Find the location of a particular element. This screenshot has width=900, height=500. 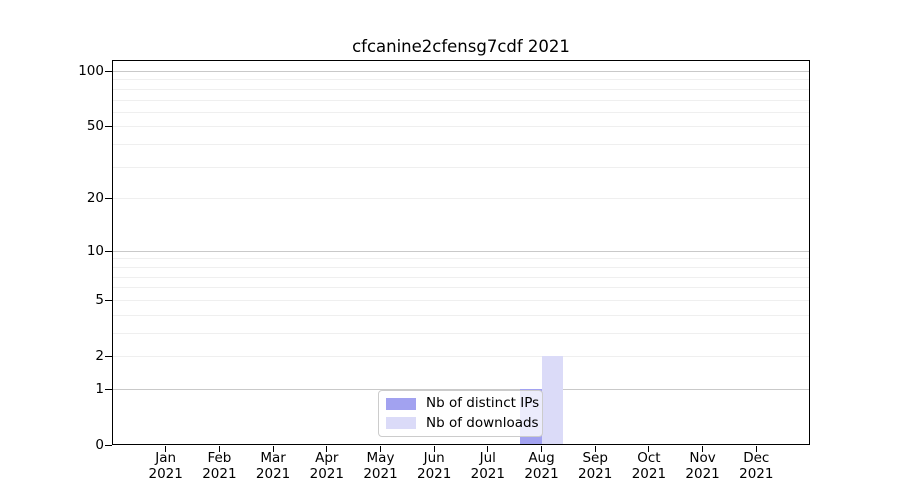

x-tick-month: Dec is located at coordinates (756, 458).